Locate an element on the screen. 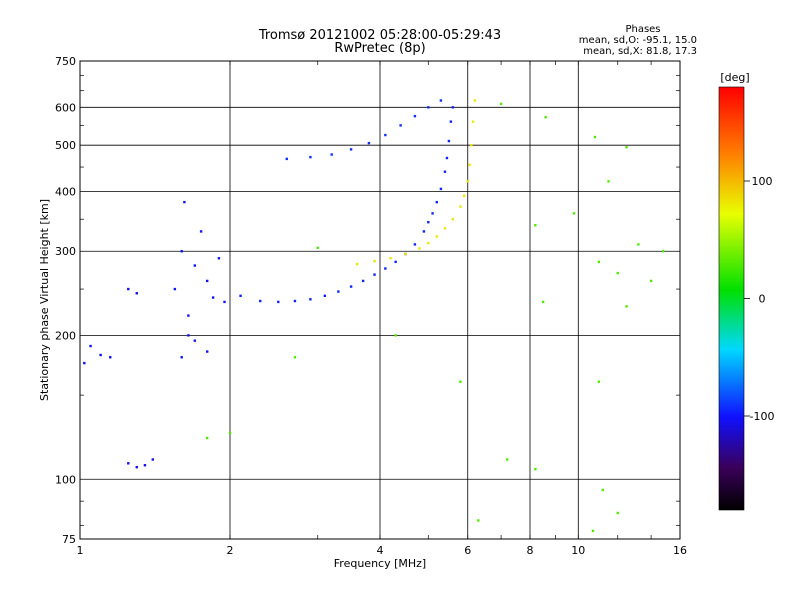 The height and width of the screenshot is (600, 800). x-tick-label: 1 is located at coordinates (80, 550).